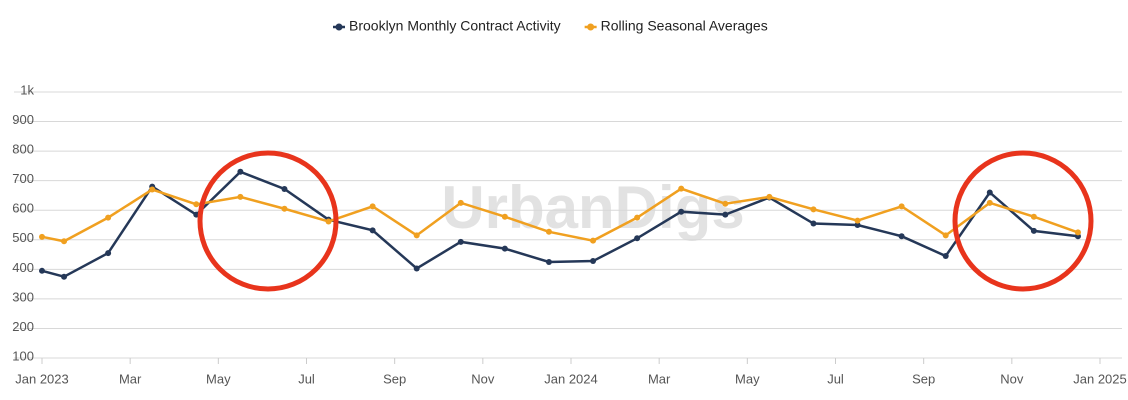 The image size is (1128, 400). Describe the element at coordinates (23, 208) in the screenshot. I see `y-tick-label: 600` at that location.